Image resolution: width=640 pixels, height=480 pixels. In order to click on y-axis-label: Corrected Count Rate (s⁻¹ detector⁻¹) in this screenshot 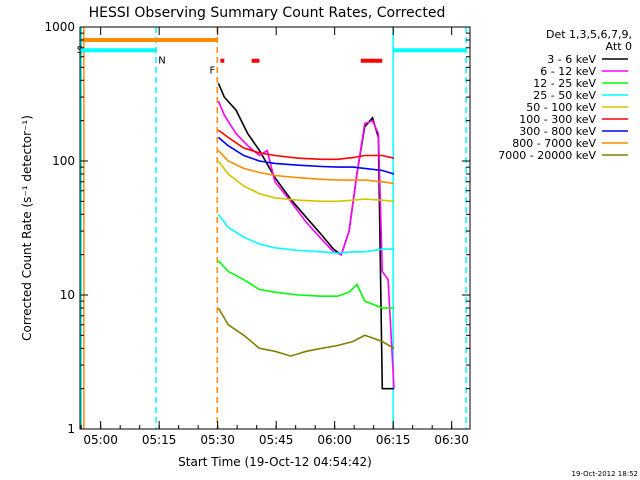, I will do `click(27, 228)`.